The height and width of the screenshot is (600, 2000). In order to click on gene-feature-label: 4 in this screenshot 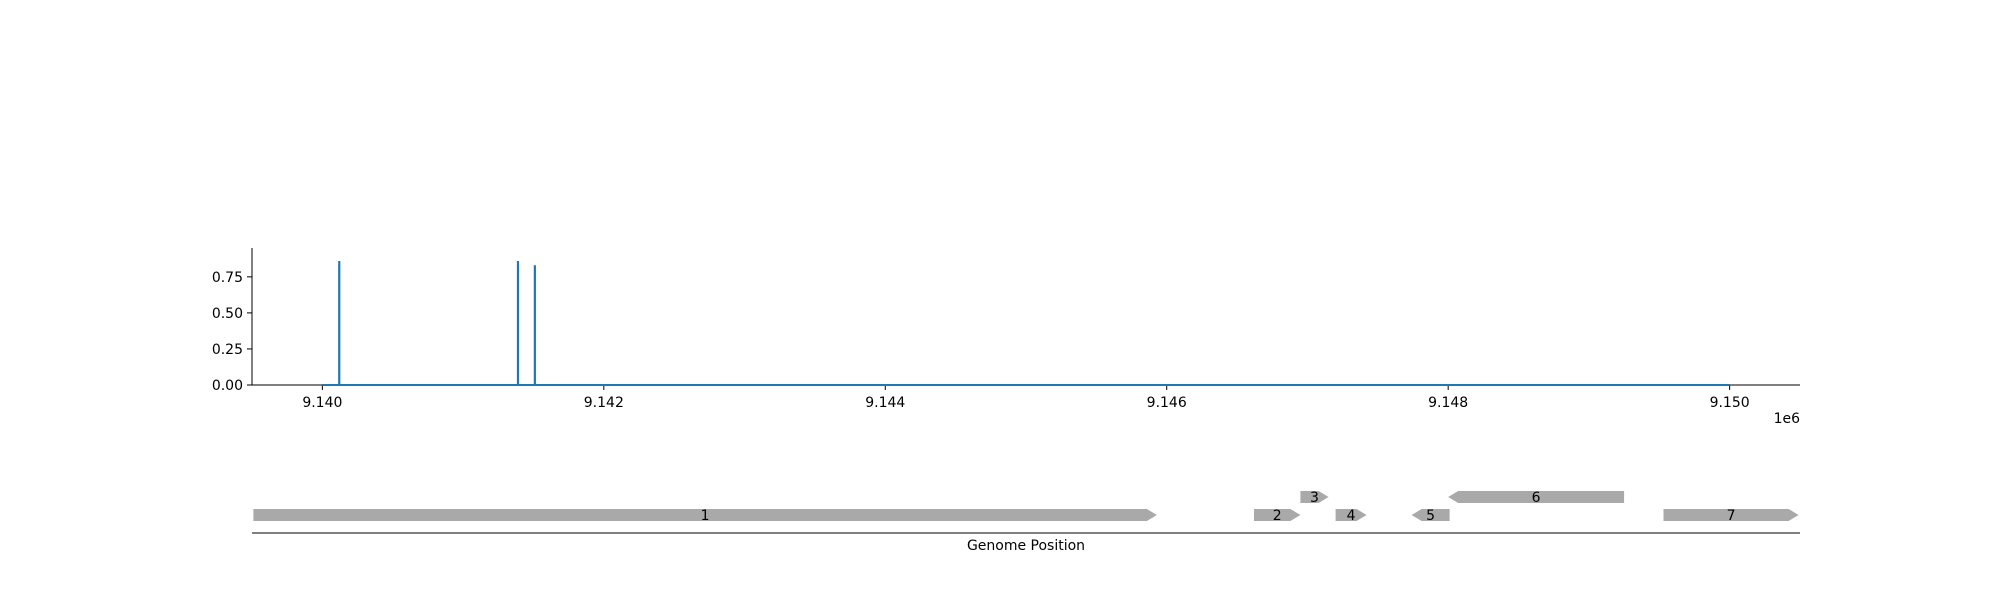, I will do `click(1351, 516)`.